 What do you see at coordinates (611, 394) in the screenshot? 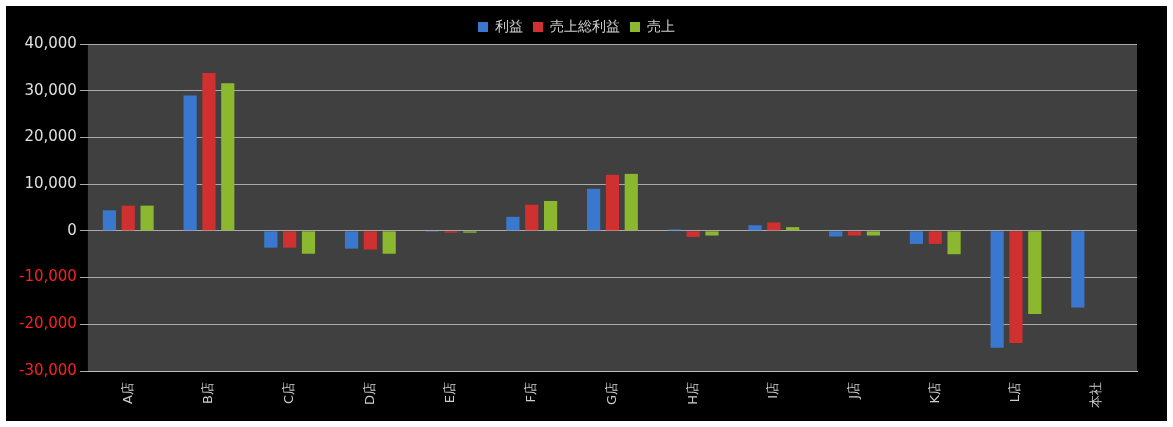
I see `x-tick-label: G店` at bounding box center [611, 394].